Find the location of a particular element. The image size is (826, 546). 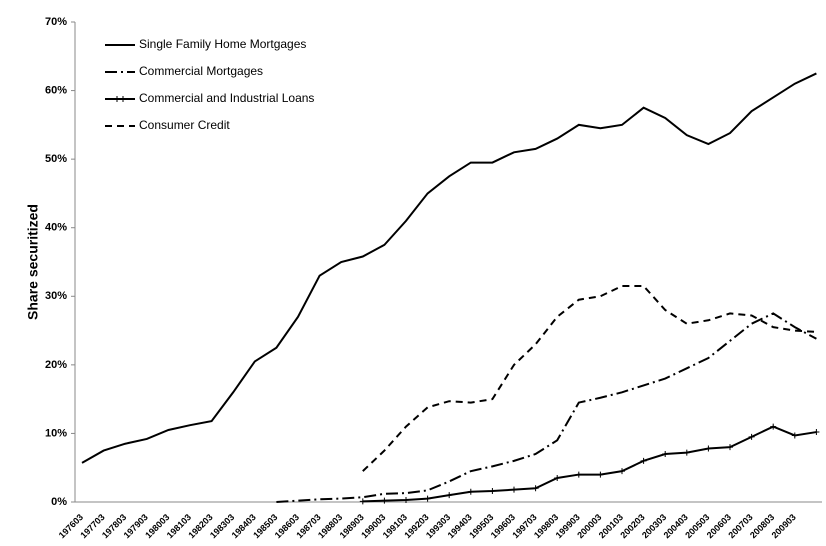

y-tick-label: 40% is located at coordinates (56, 228).